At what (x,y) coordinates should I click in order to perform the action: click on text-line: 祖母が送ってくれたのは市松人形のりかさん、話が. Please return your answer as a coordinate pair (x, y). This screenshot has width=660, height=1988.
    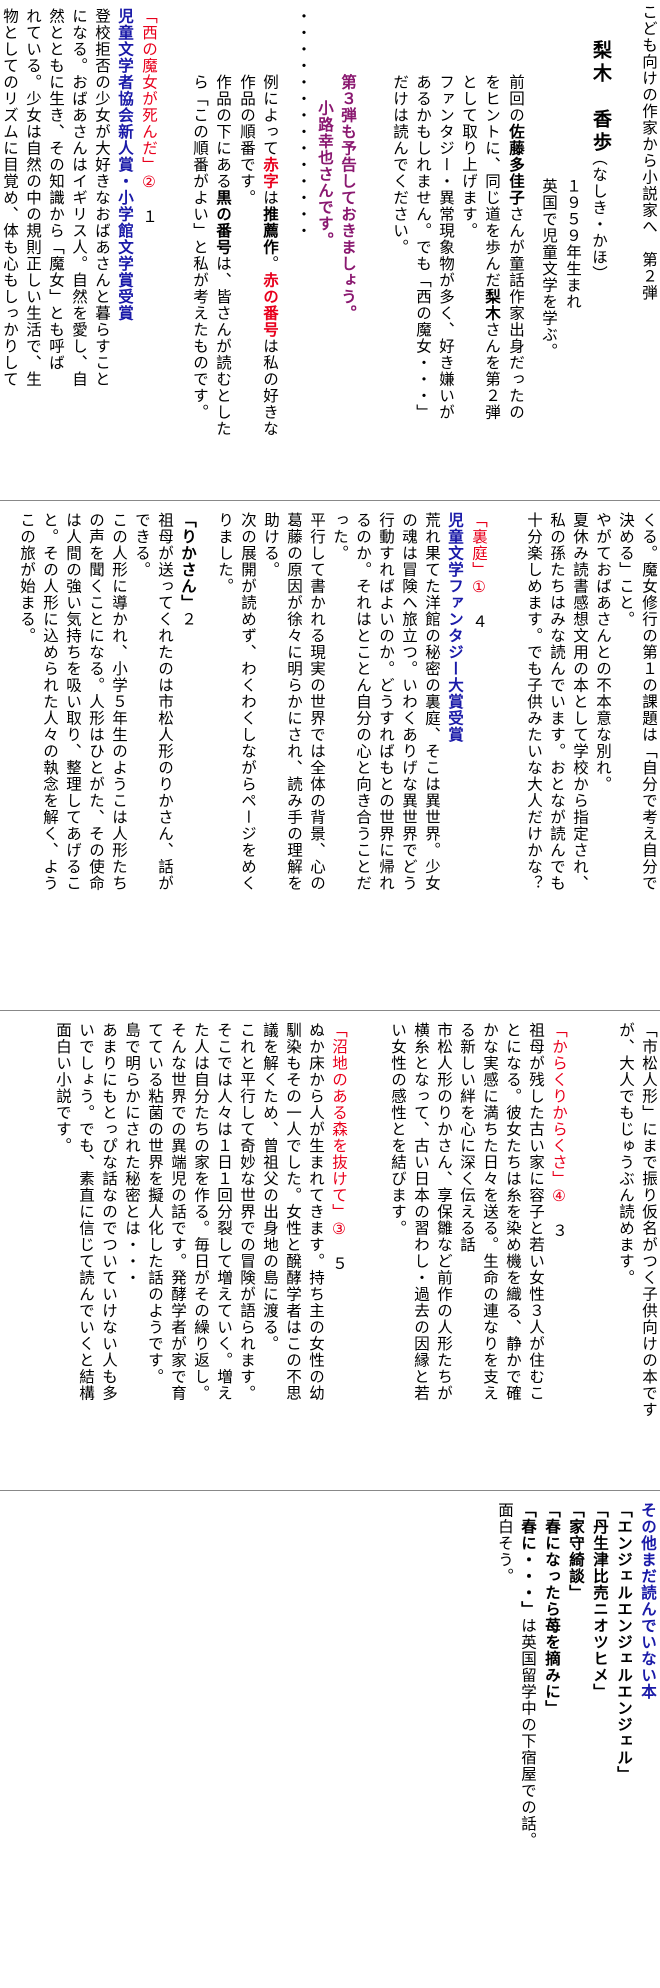
    Looking at the image, I should click on (165, 702).